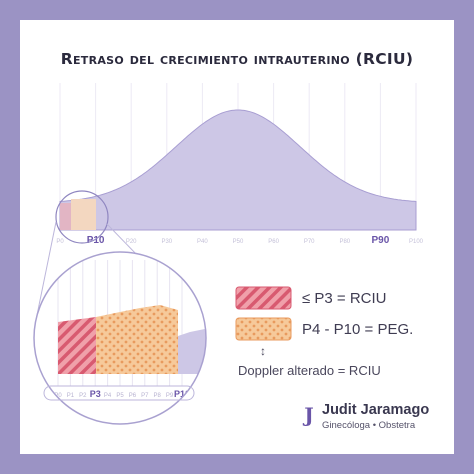 This screenshot has height=474, width=474. I want to click on zoom-tick-label: P0, so click(58, 396).